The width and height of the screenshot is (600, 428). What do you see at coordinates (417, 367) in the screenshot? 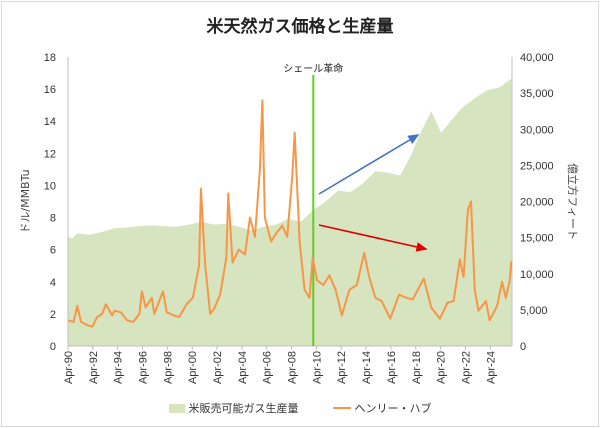
I see `x-tick-label: Apr-18` at bounding box center [417, 367].